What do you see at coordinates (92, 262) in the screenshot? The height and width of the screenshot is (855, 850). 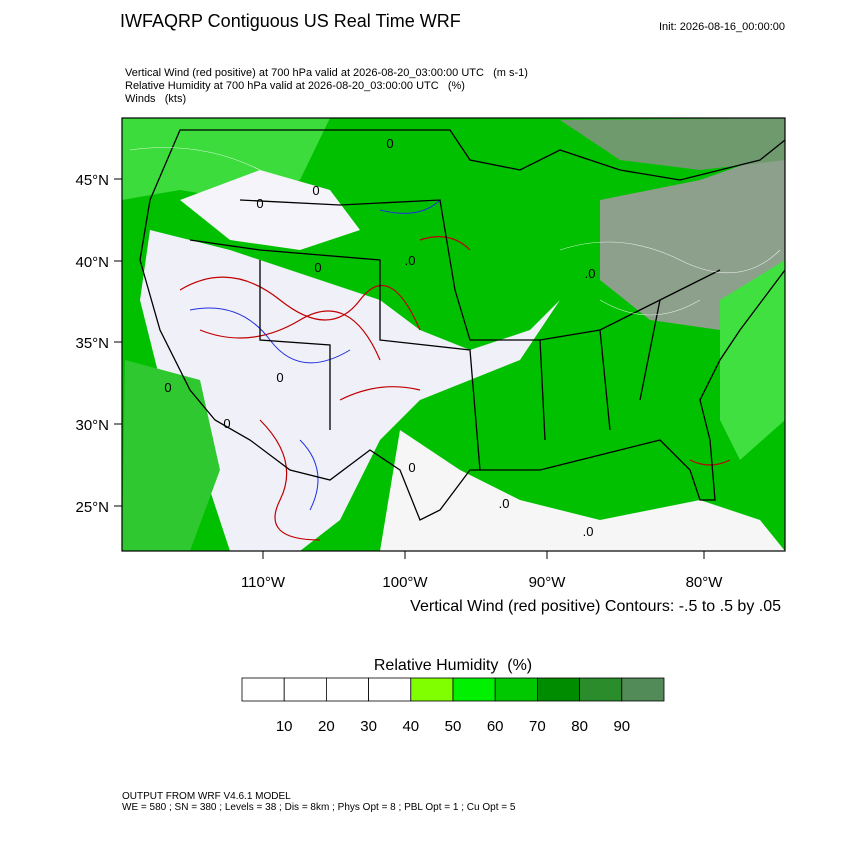 I see `lat-label: 40°N` at bounding box center [92, 262].